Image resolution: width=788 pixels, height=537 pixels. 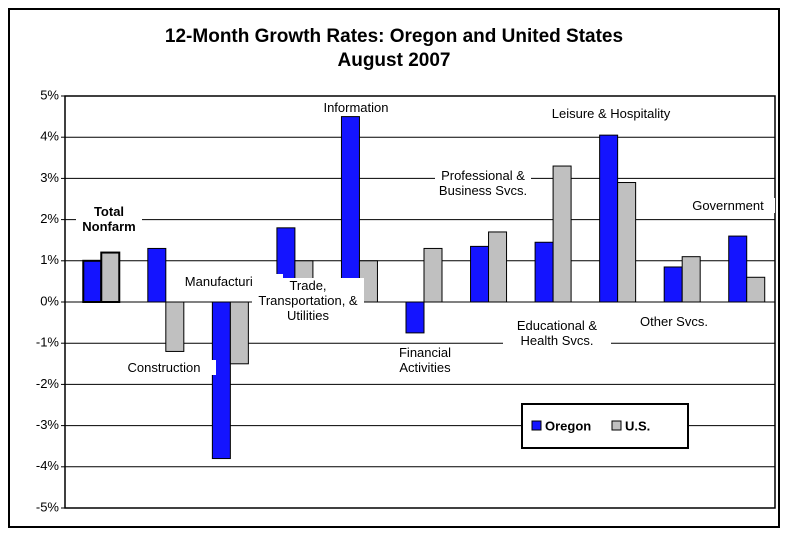 I want to click on y-tick-label: 0%, so click(x=49, y=300).